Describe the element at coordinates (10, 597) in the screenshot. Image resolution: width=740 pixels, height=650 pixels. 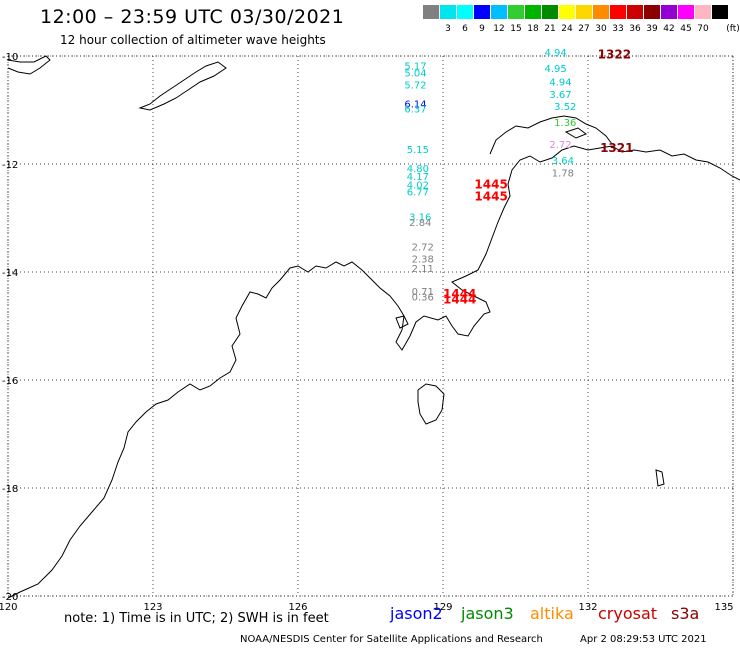
I see `lat-tick-label: -20` at that location.